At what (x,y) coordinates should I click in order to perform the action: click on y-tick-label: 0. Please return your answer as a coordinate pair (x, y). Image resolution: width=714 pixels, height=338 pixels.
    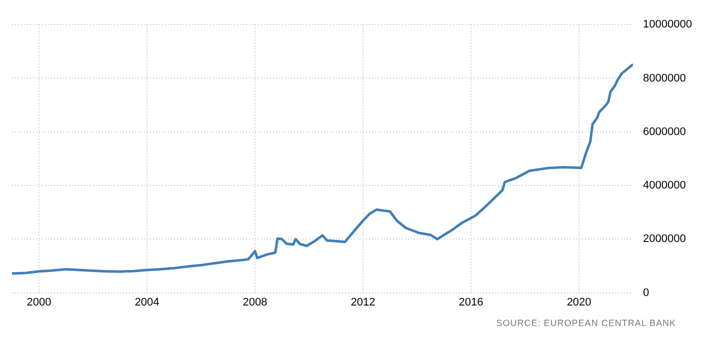
    Looking at the image, I should click on (646, 292).